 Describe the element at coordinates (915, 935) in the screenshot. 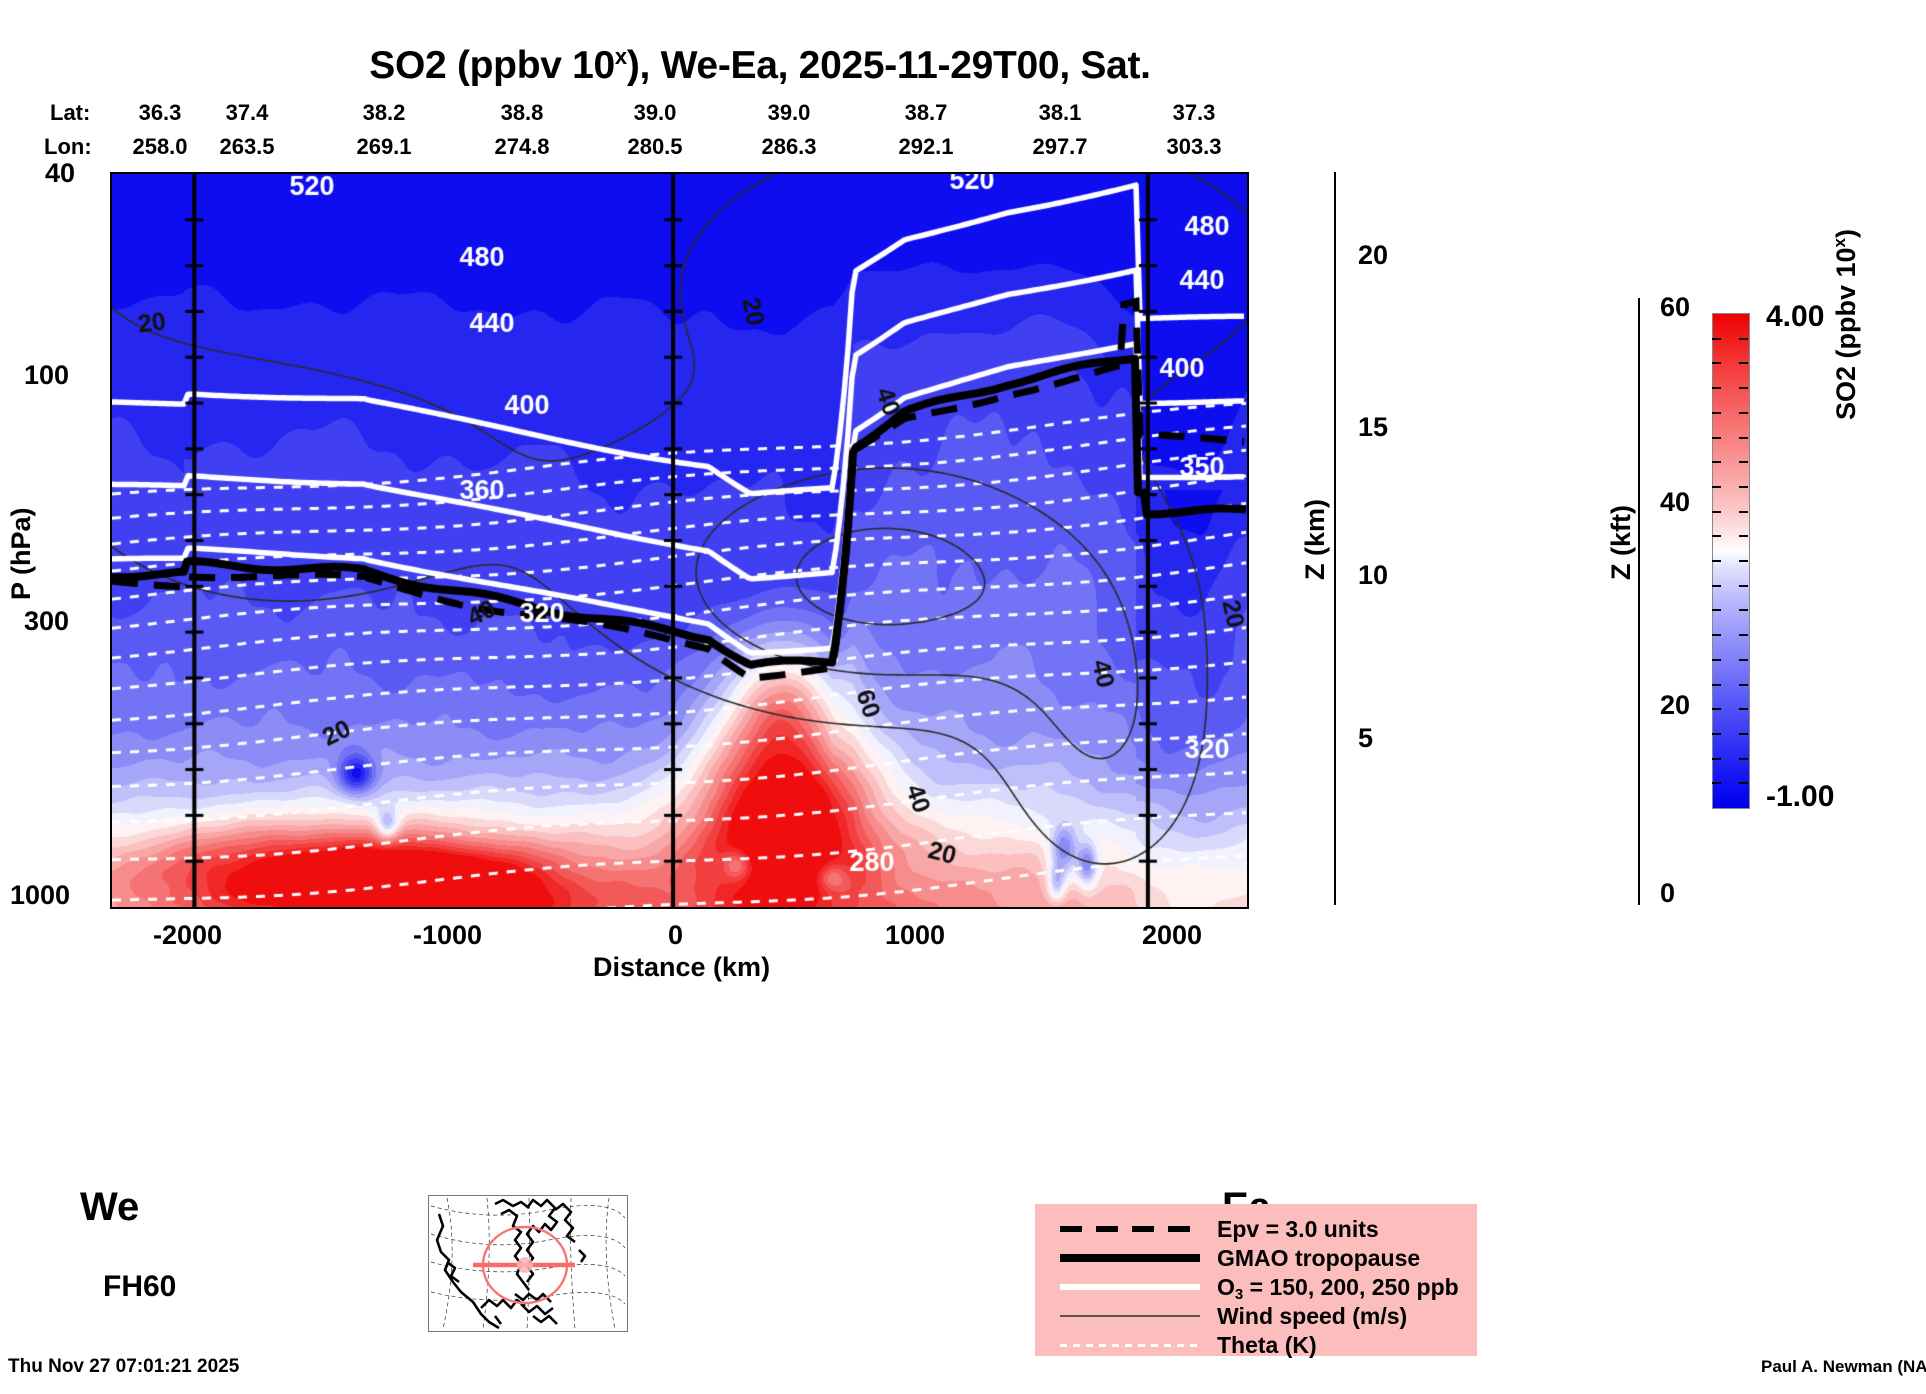

I see `x-axis-tick-1000: 1000` at that location.